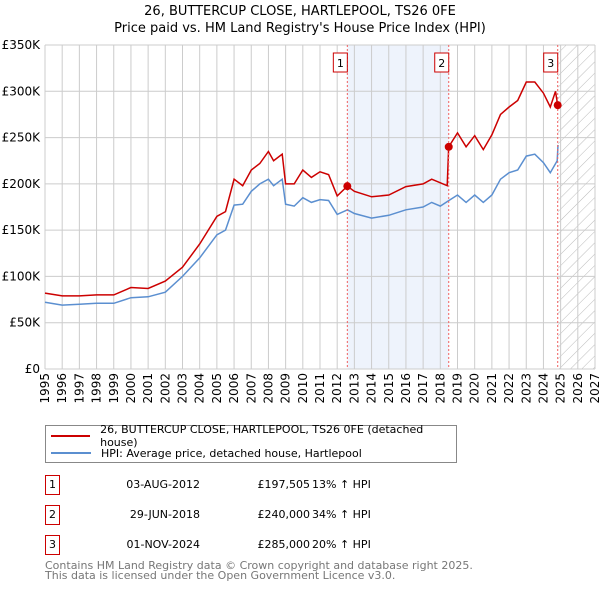 The width and height of the screenshot is (600, 590). I want to click on sale-date: 29-JUN-2018, so click(164, 514).